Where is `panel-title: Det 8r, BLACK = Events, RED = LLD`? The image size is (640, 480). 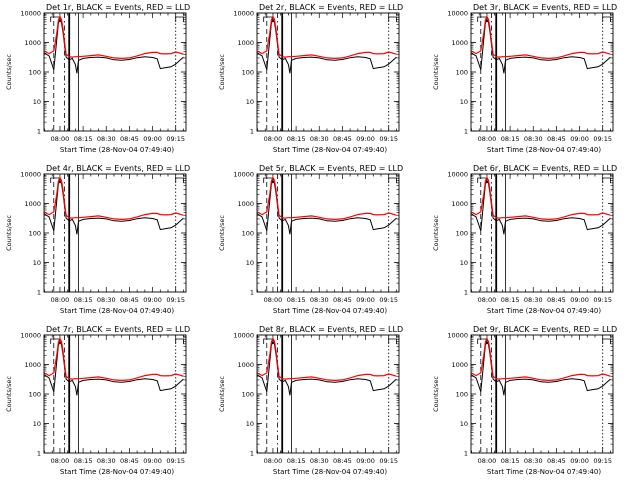 panel-title: Det 8r, BLACK = Events, RED = LLD is located at coordinates (331, 329).